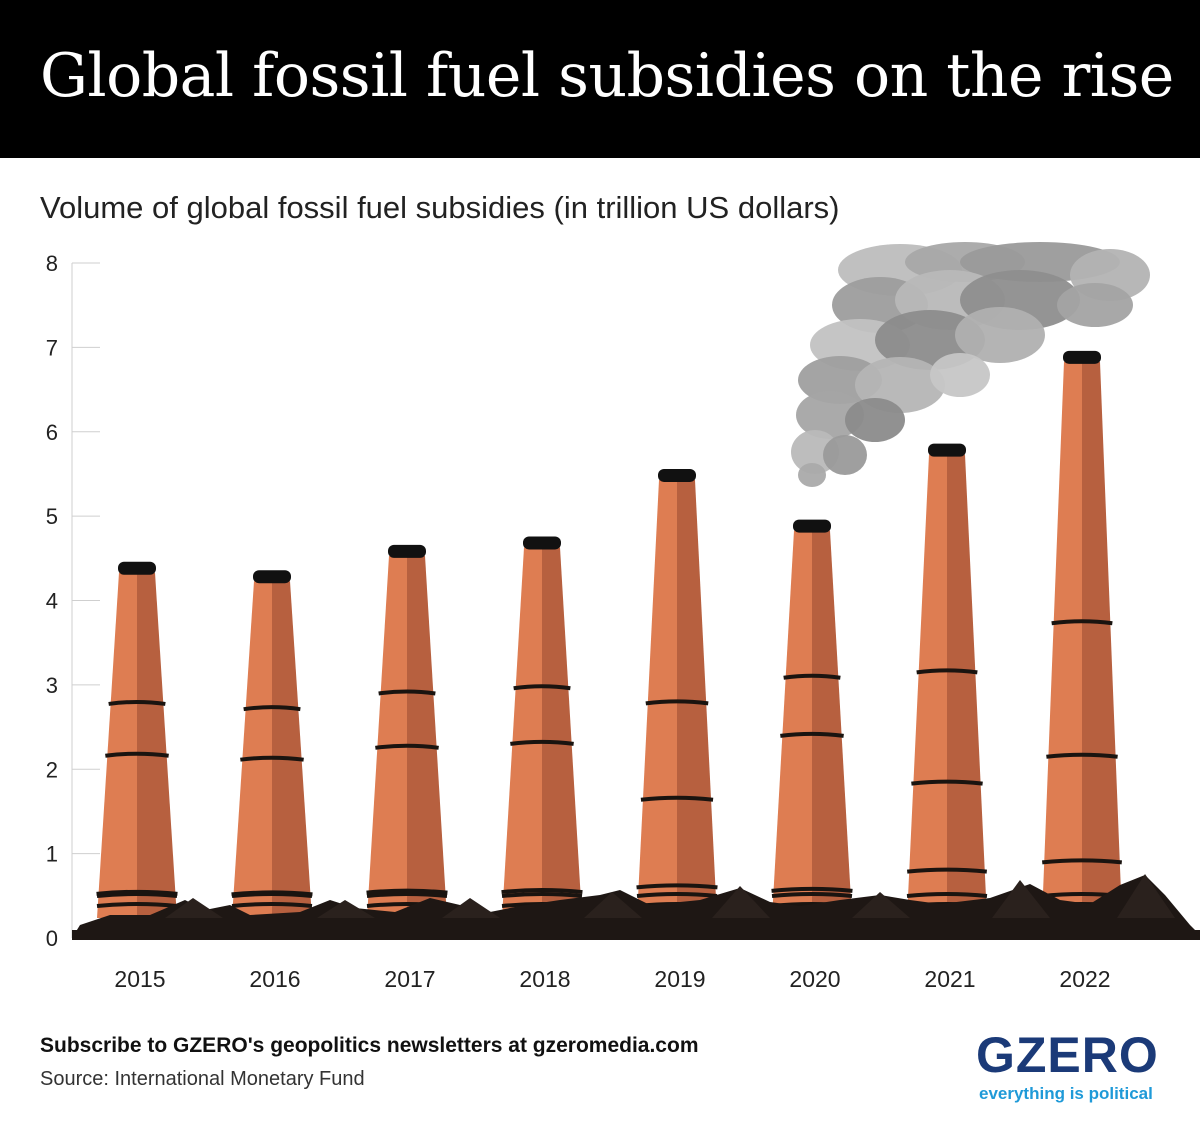 The image size is (1200, 1132). I want to click on rubble-silhouette, so click(636, 907).